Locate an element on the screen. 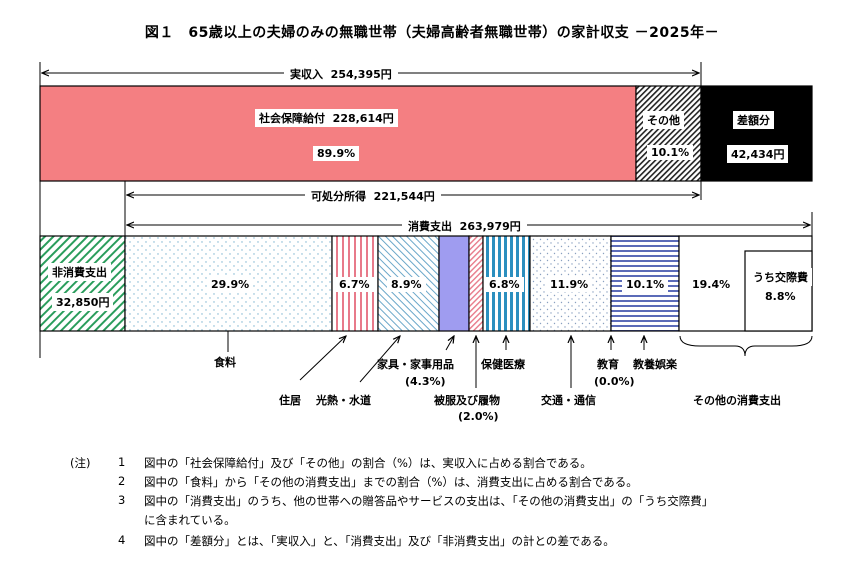  furniture-label: 家具・家事用品 is located at coordinates (415, 364).